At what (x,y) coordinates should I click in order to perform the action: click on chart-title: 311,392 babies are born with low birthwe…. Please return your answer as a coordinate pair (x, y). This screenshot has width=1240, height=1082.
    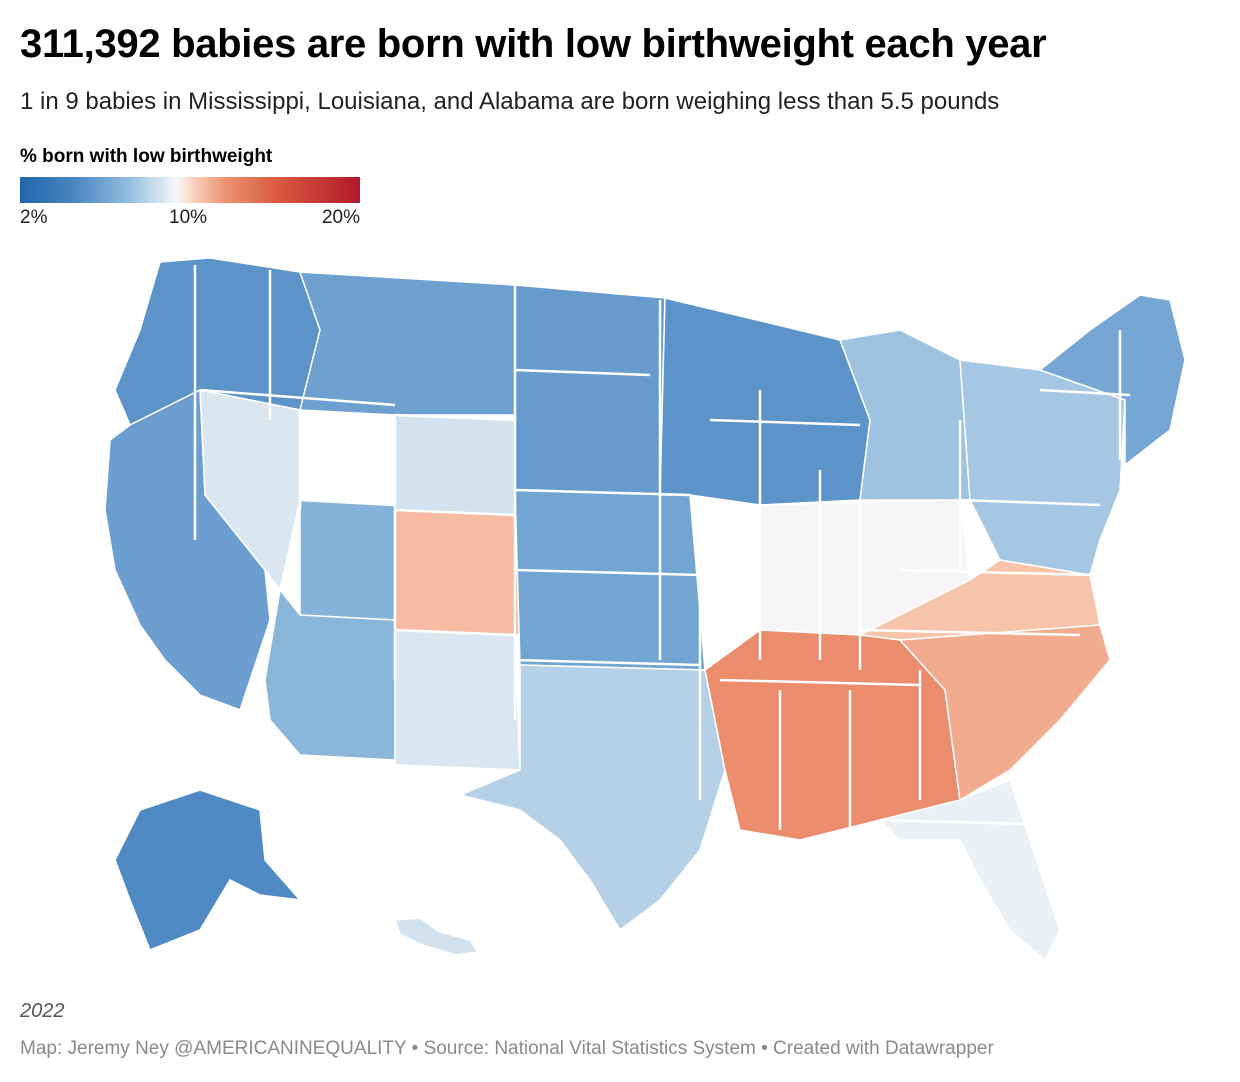
    Looking at the image, I should click on (533, 44).